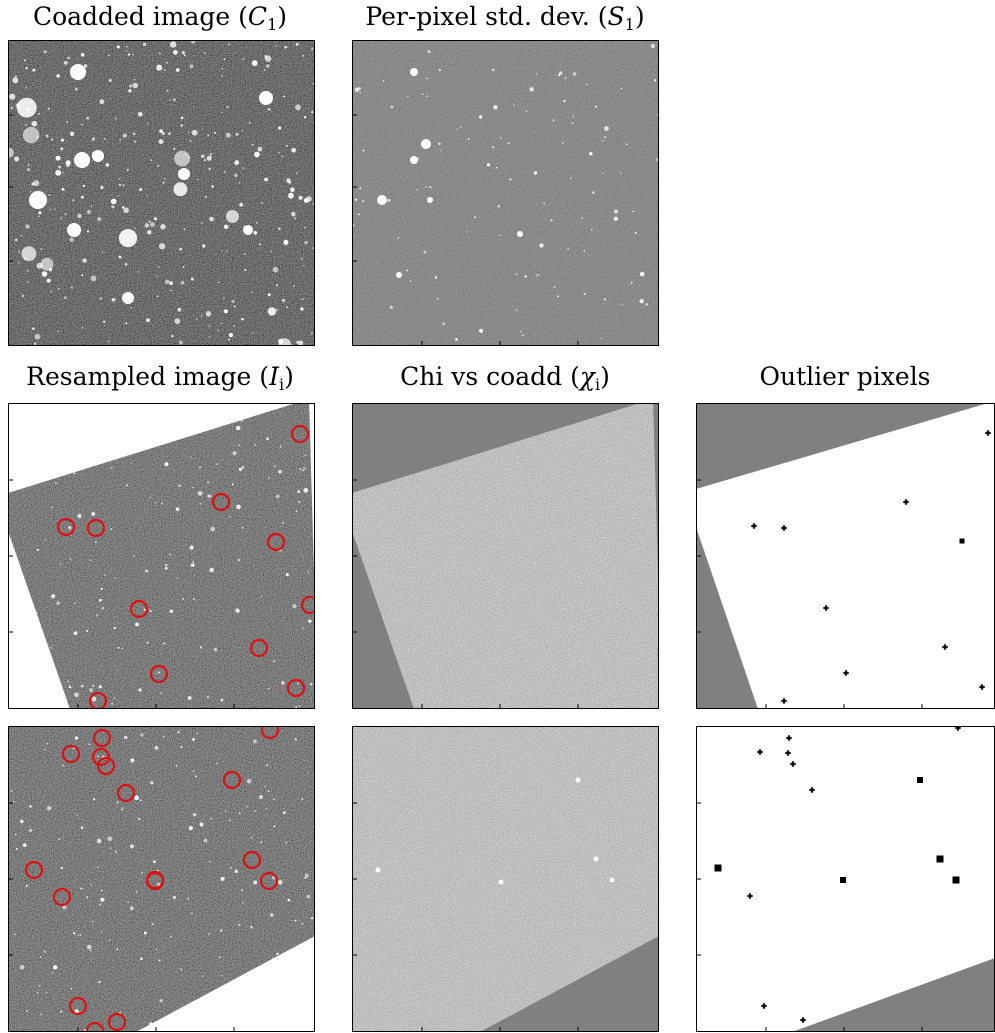 This screenshot has height=1033, width=995. Describe the element at coordinates (845, 376) in the screenshot. I see `outlier-title: Outlier pixels` at that location.